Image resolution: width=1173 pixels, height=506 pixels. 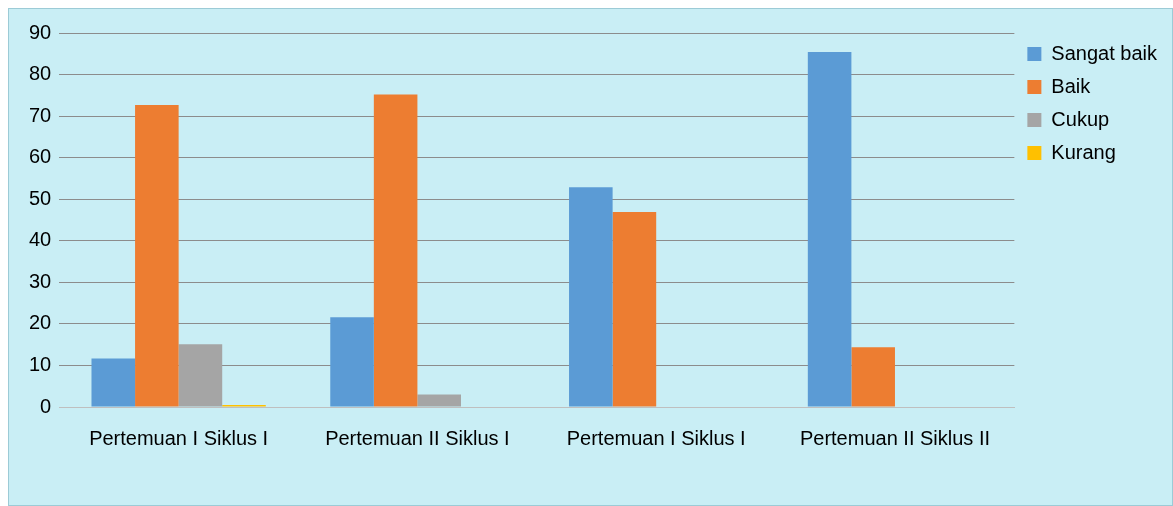 What do you see at coordinates (40, 280) in the screenshot?
I see `y-tick-label: 30` at bounding box center [40, 280].